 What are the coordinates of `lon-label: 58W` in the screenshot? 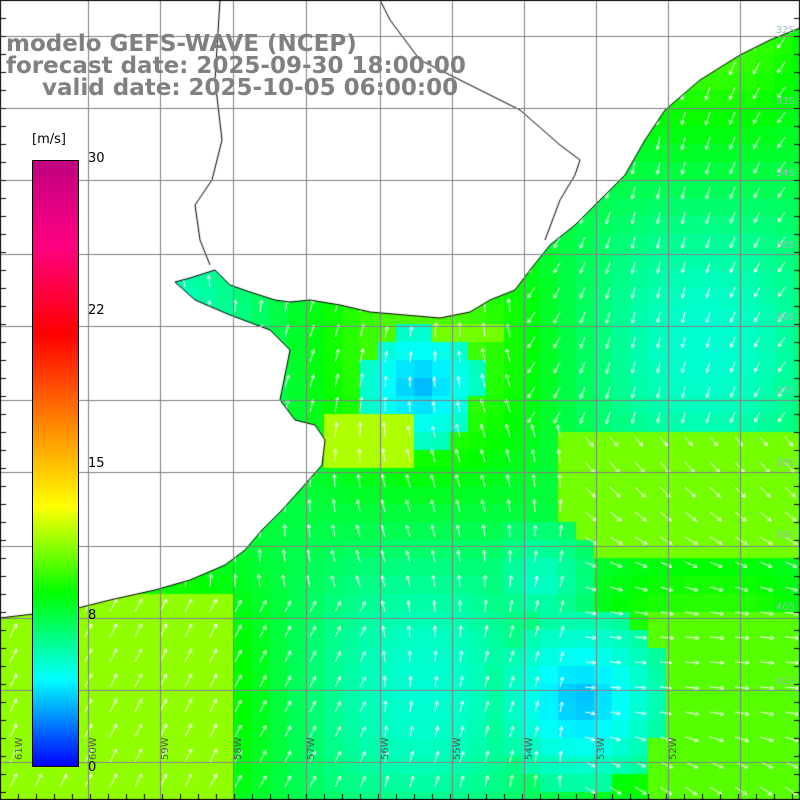 It's located at (238, 748).